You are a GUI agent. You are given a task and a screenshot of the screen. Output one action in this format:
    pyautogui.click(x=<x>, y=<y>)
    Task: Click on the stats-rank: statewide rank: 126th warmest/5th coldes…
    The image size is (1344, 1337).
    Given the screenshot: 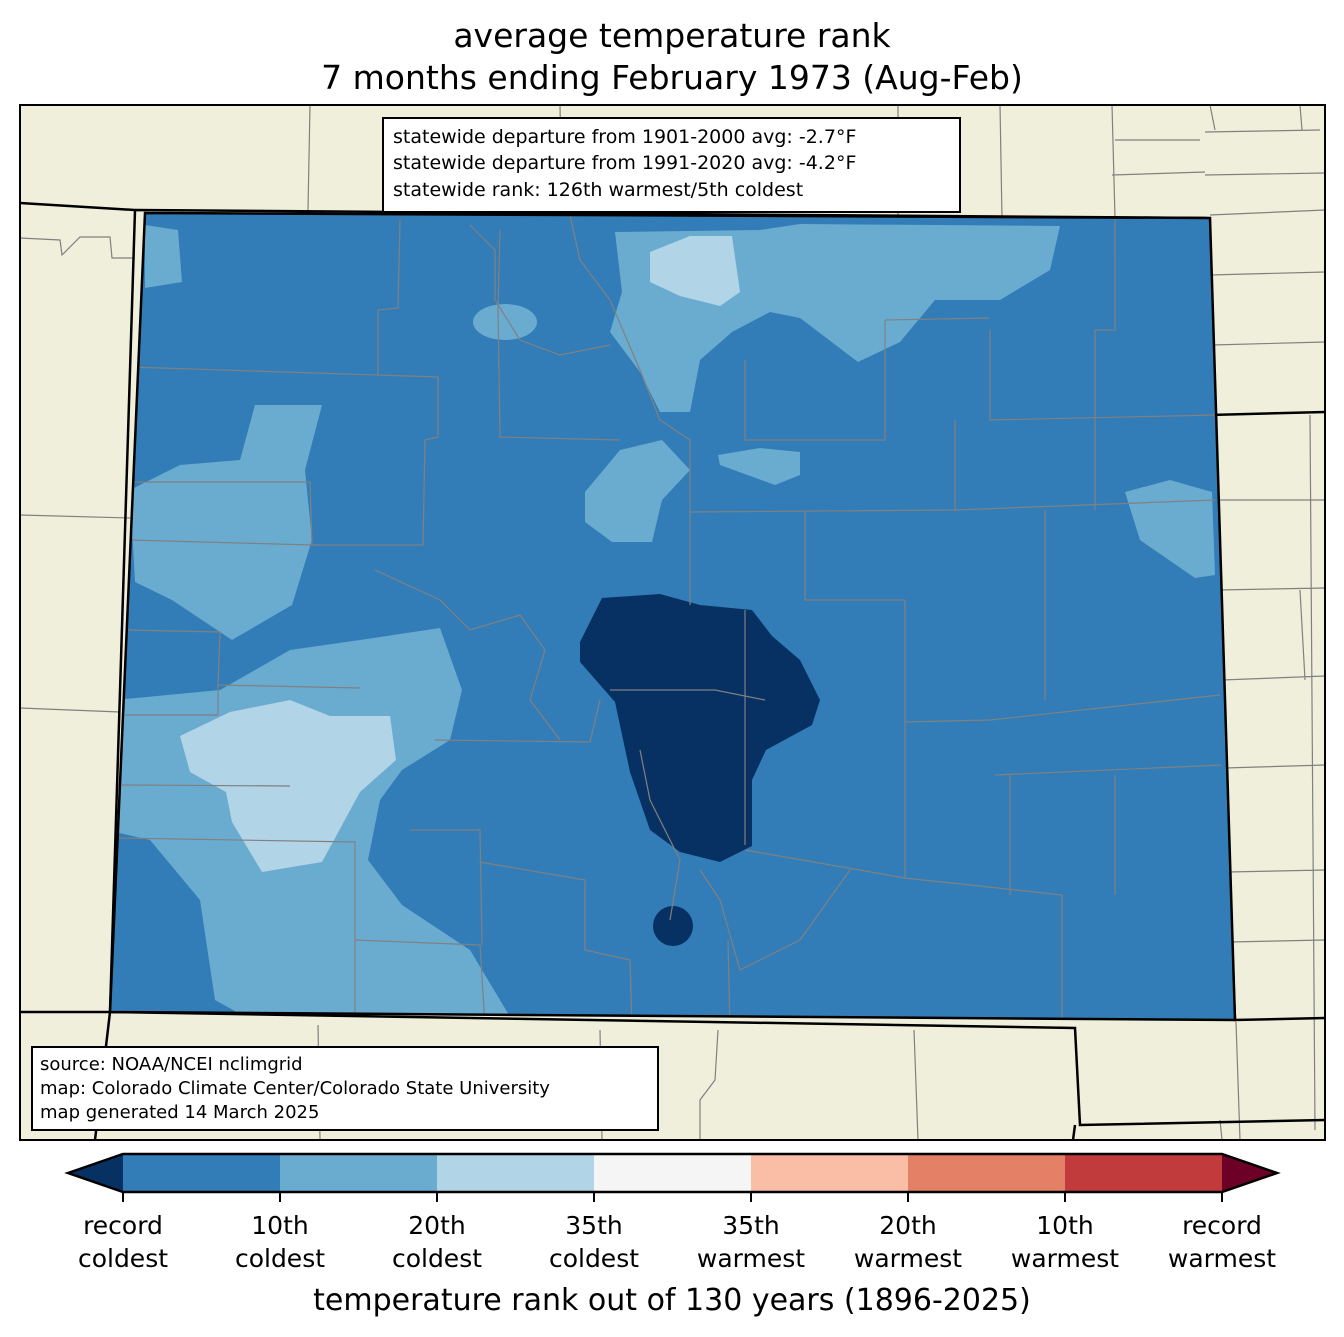 What is the action you would take?
    pyautogui.click(x=598, y=190)
    